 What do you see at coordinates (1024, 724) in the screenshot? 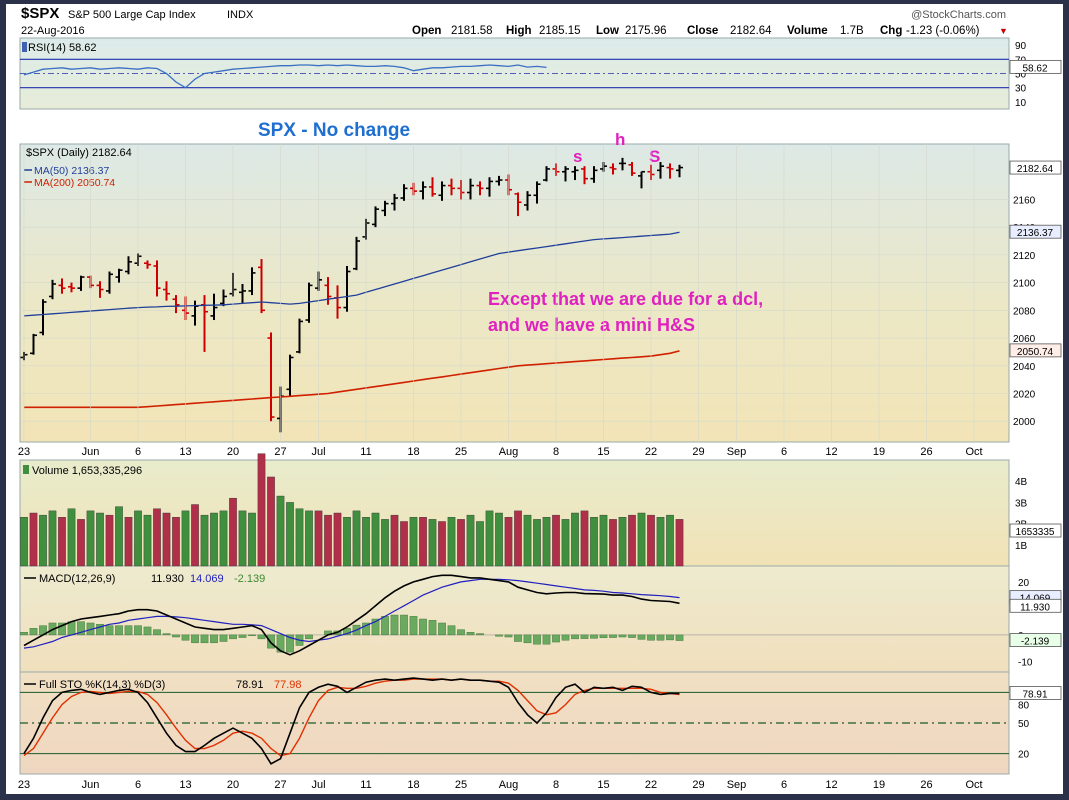
I see `sto-y-tick: 50` at bounding box center [1024, 724].